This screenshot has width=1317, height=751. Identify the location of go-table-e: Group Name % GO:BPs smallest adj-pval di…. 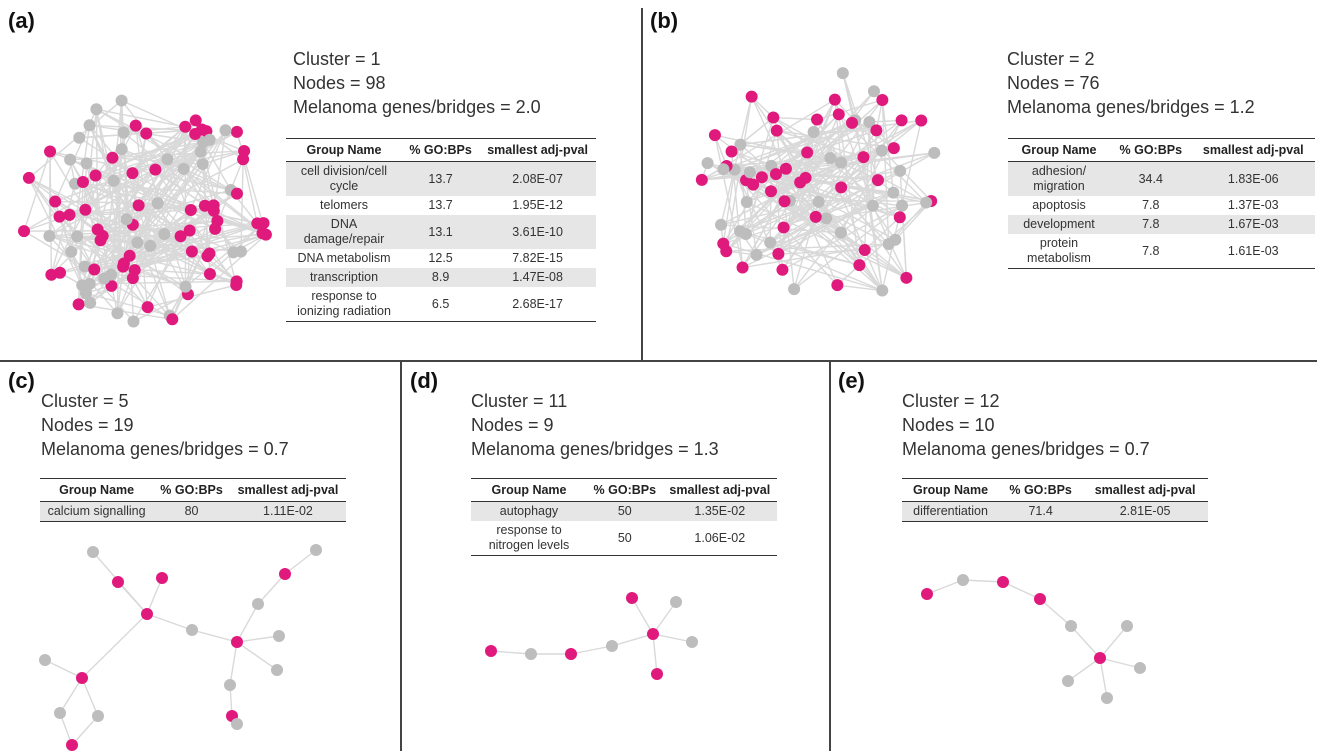
(1055, 500).